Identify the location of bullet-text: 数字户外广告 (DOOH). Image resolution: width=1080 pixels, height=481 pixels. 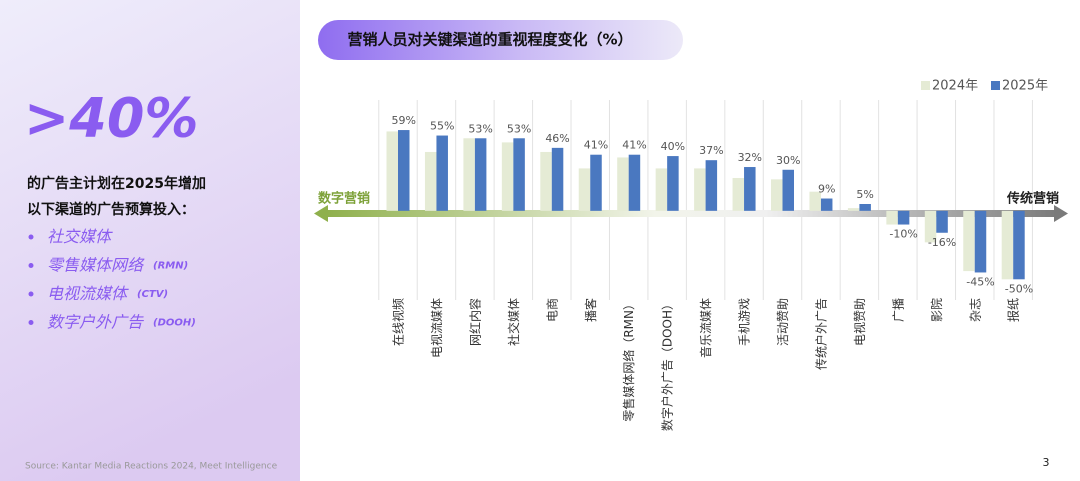
(121, 321).